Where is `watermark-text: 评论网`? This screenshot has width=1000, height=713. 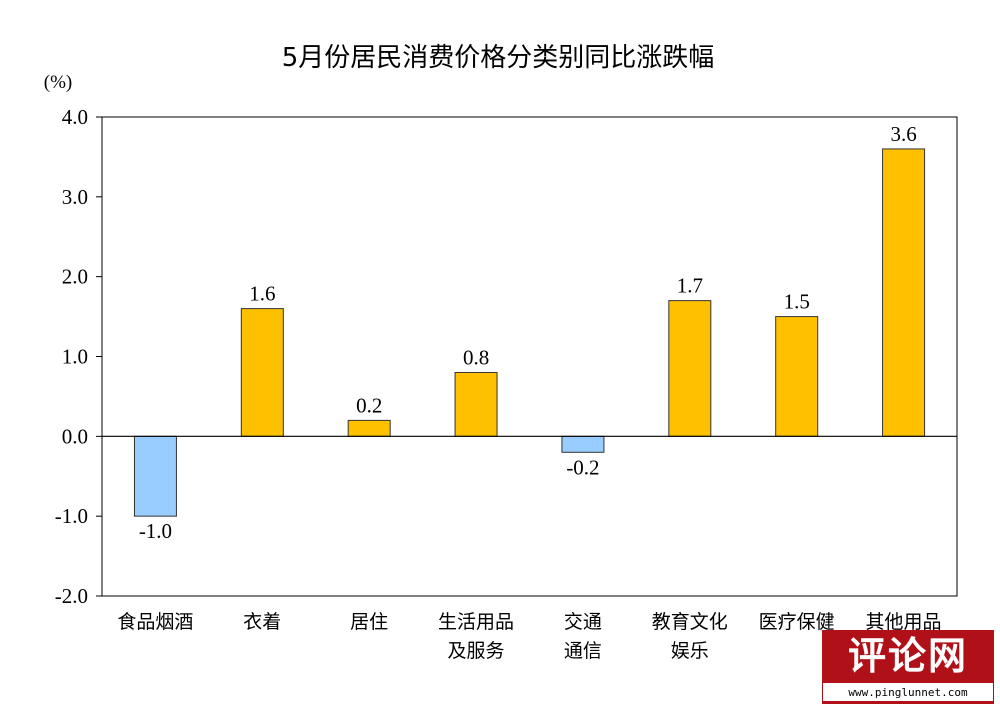 watermark-text: 评论网 is located at coordinates (907, 655).